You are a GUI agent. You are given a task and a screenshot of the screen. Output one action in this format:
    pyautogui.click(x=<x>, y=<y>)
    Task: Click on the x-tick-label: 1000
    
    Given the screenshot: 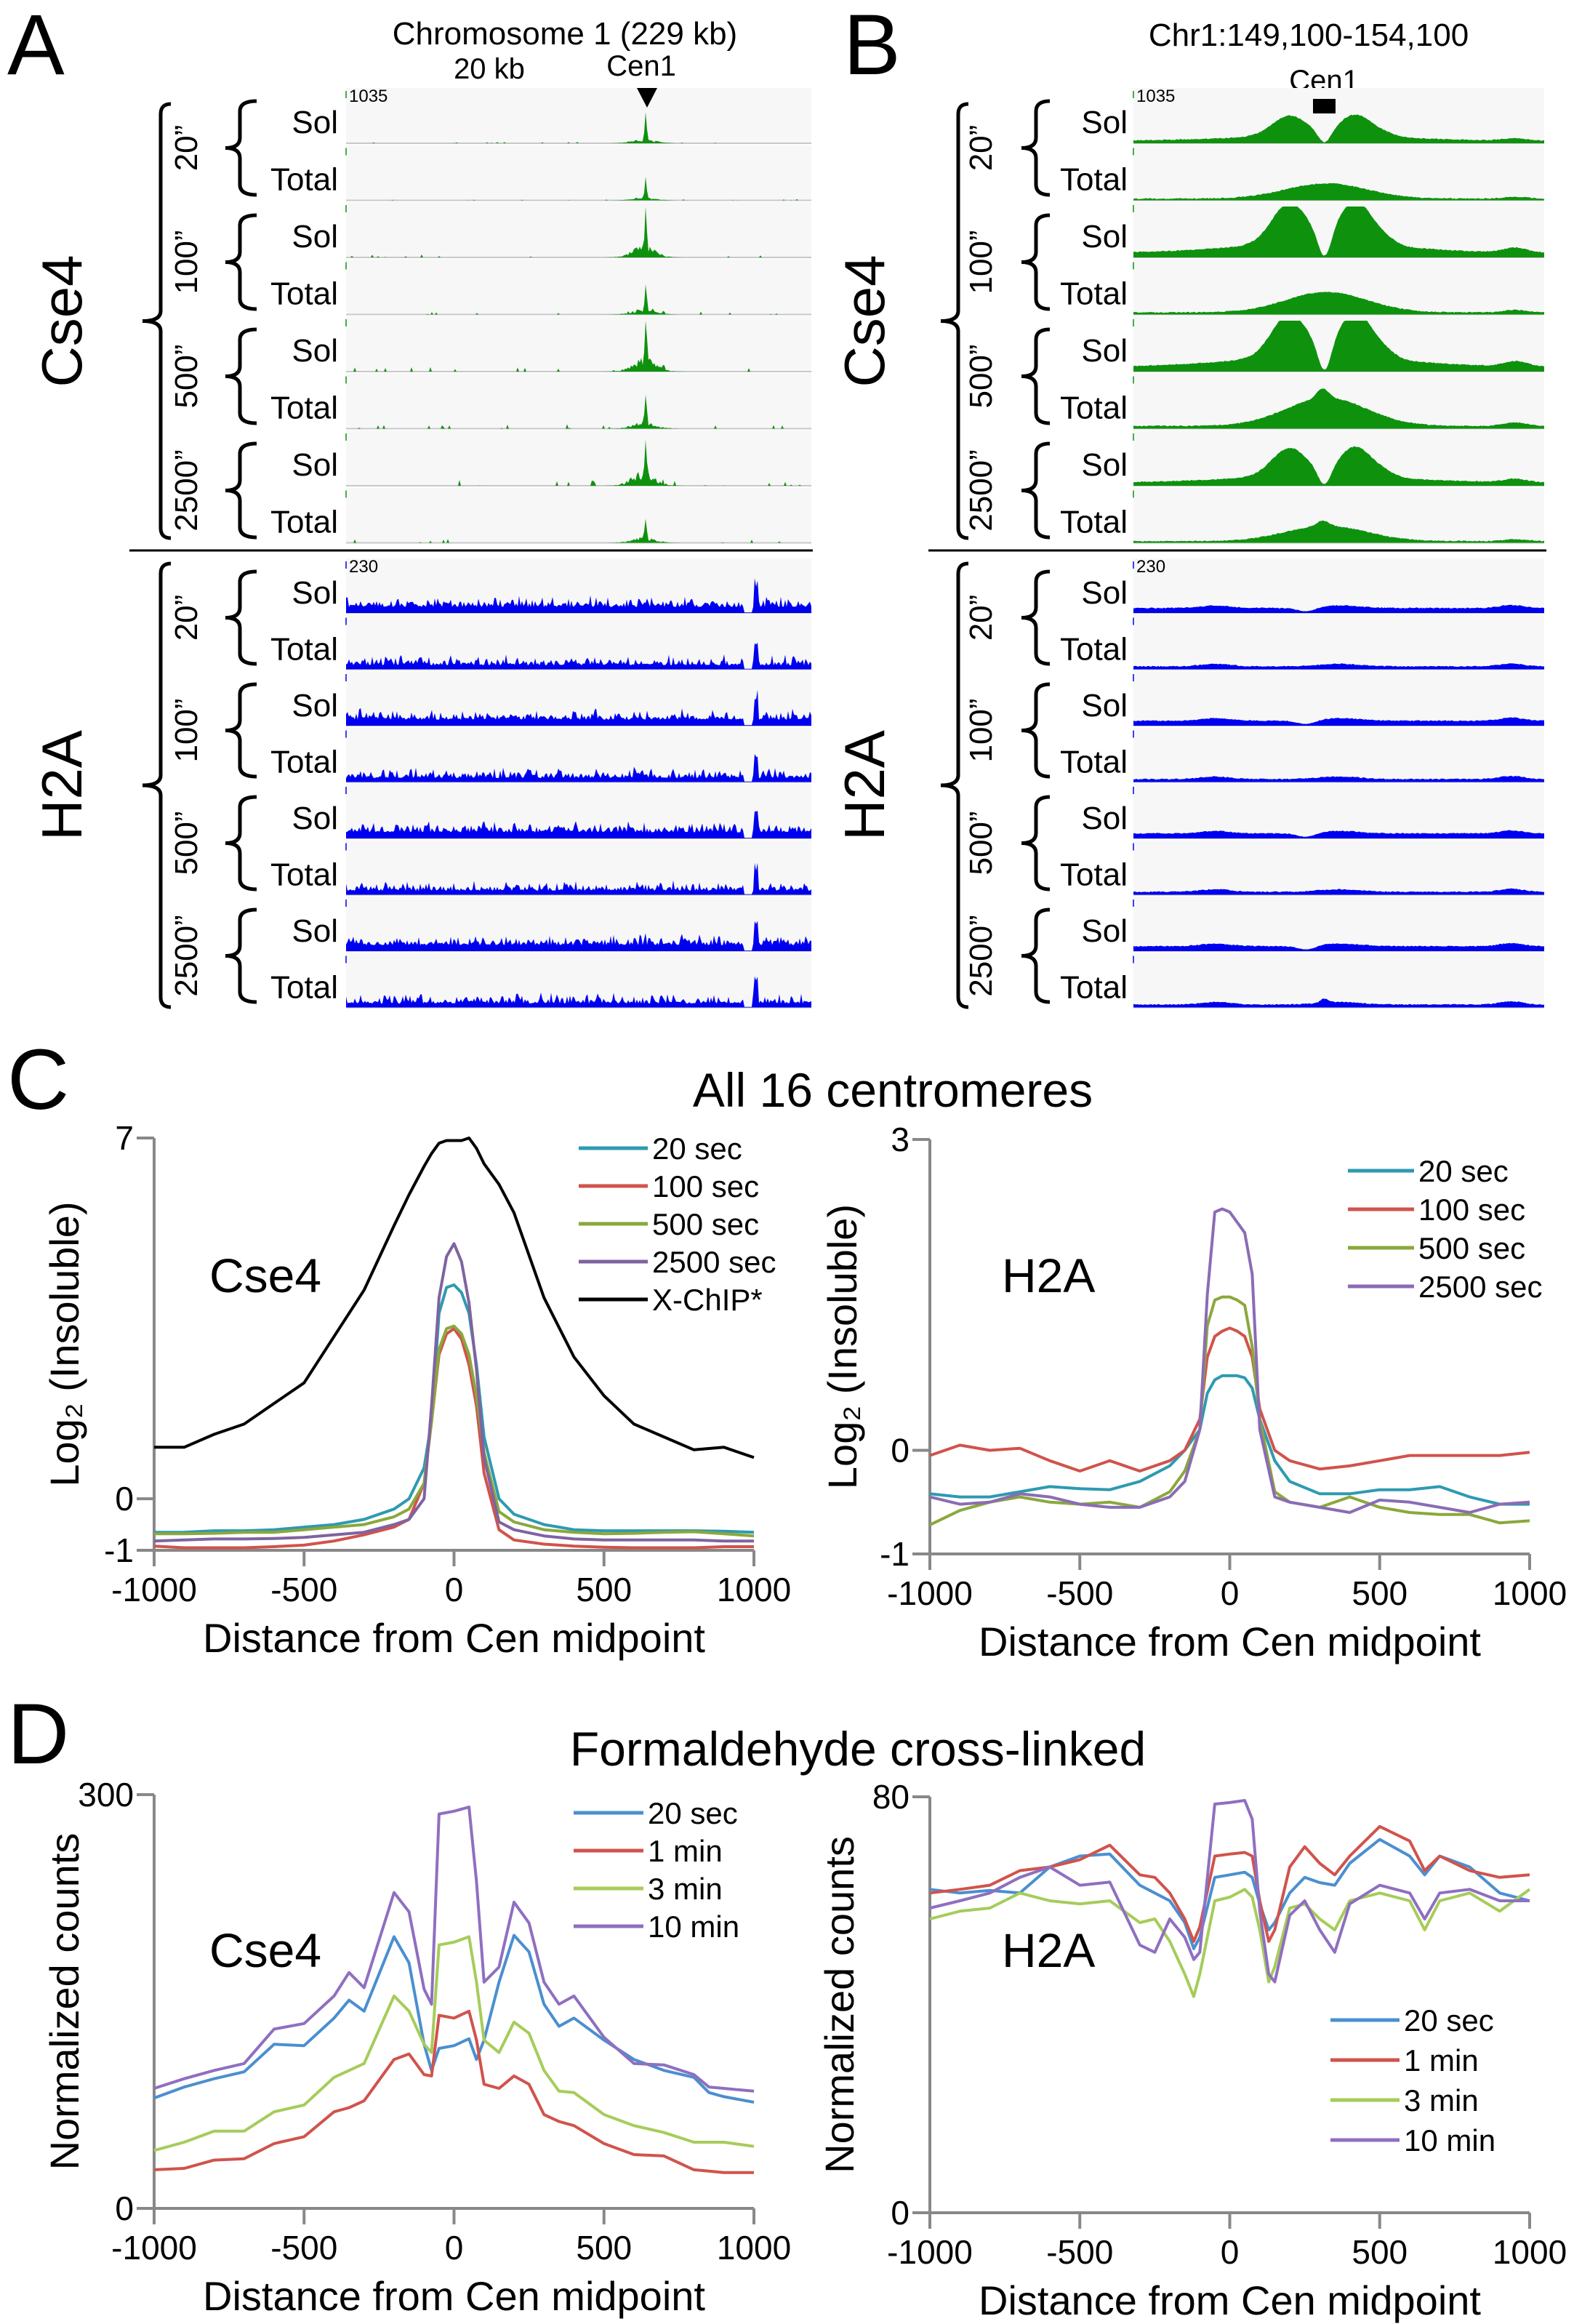 What is the action you would take?
    pyautogui.click(x=754, y=1589)
    